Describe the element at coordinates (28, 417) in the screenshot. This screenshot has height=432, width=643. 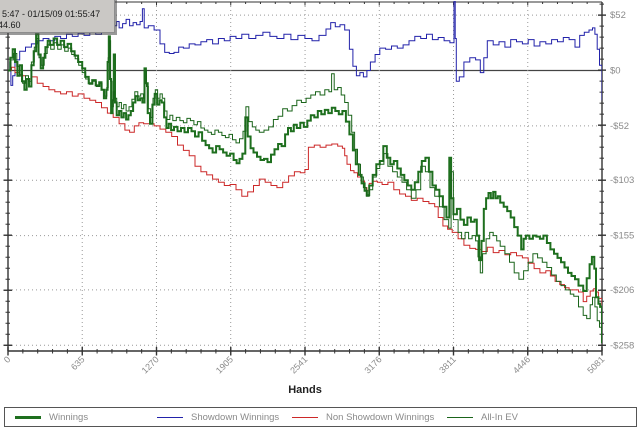
I see `winnings-line-swatch` at that location.